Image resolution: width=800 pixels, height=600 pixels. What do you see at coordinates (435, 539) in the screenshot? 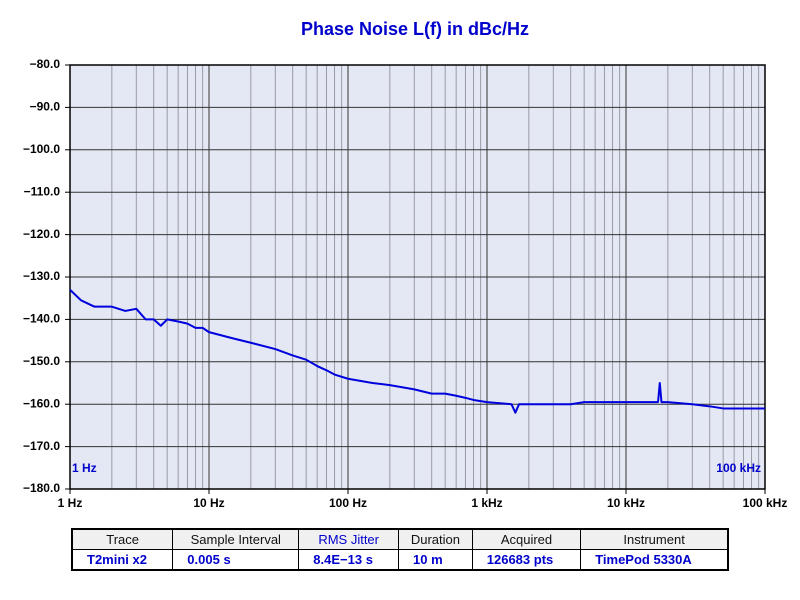
I see `header: Duration` at bounding box center [435, 539].